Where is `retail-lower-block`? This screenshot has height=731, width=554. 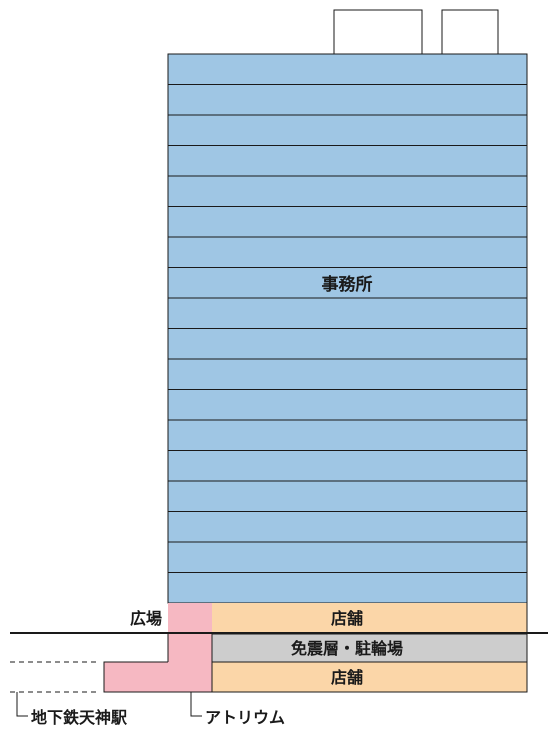
retail-lower-block is located at coordinates (369, 677).